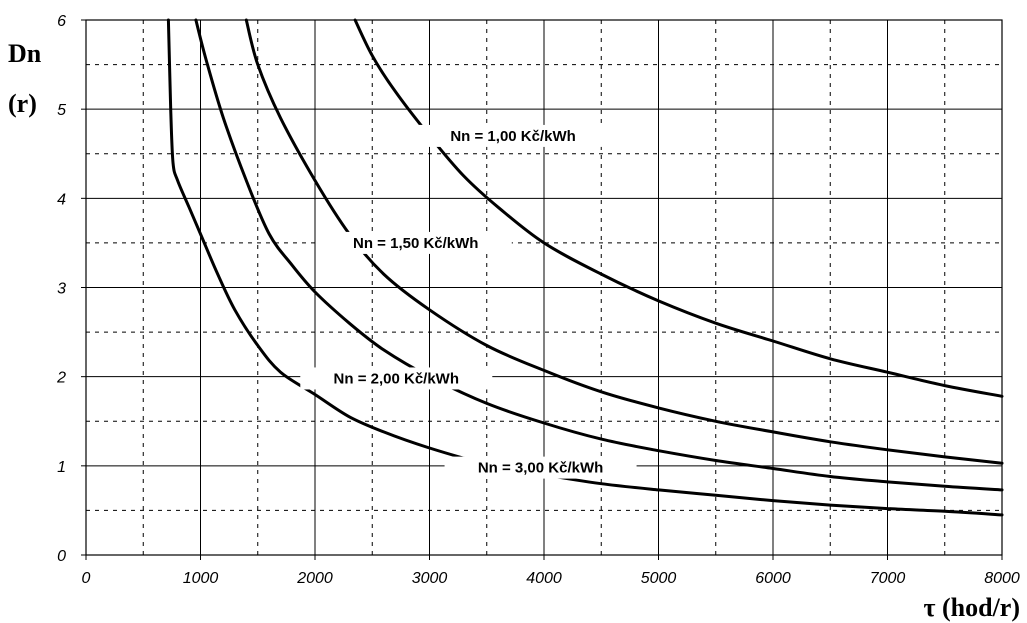  What do you see at coordinates (314, 578) in the screenshot?
I see `x-tick-label: 2000` at bounding box center [314, 578].